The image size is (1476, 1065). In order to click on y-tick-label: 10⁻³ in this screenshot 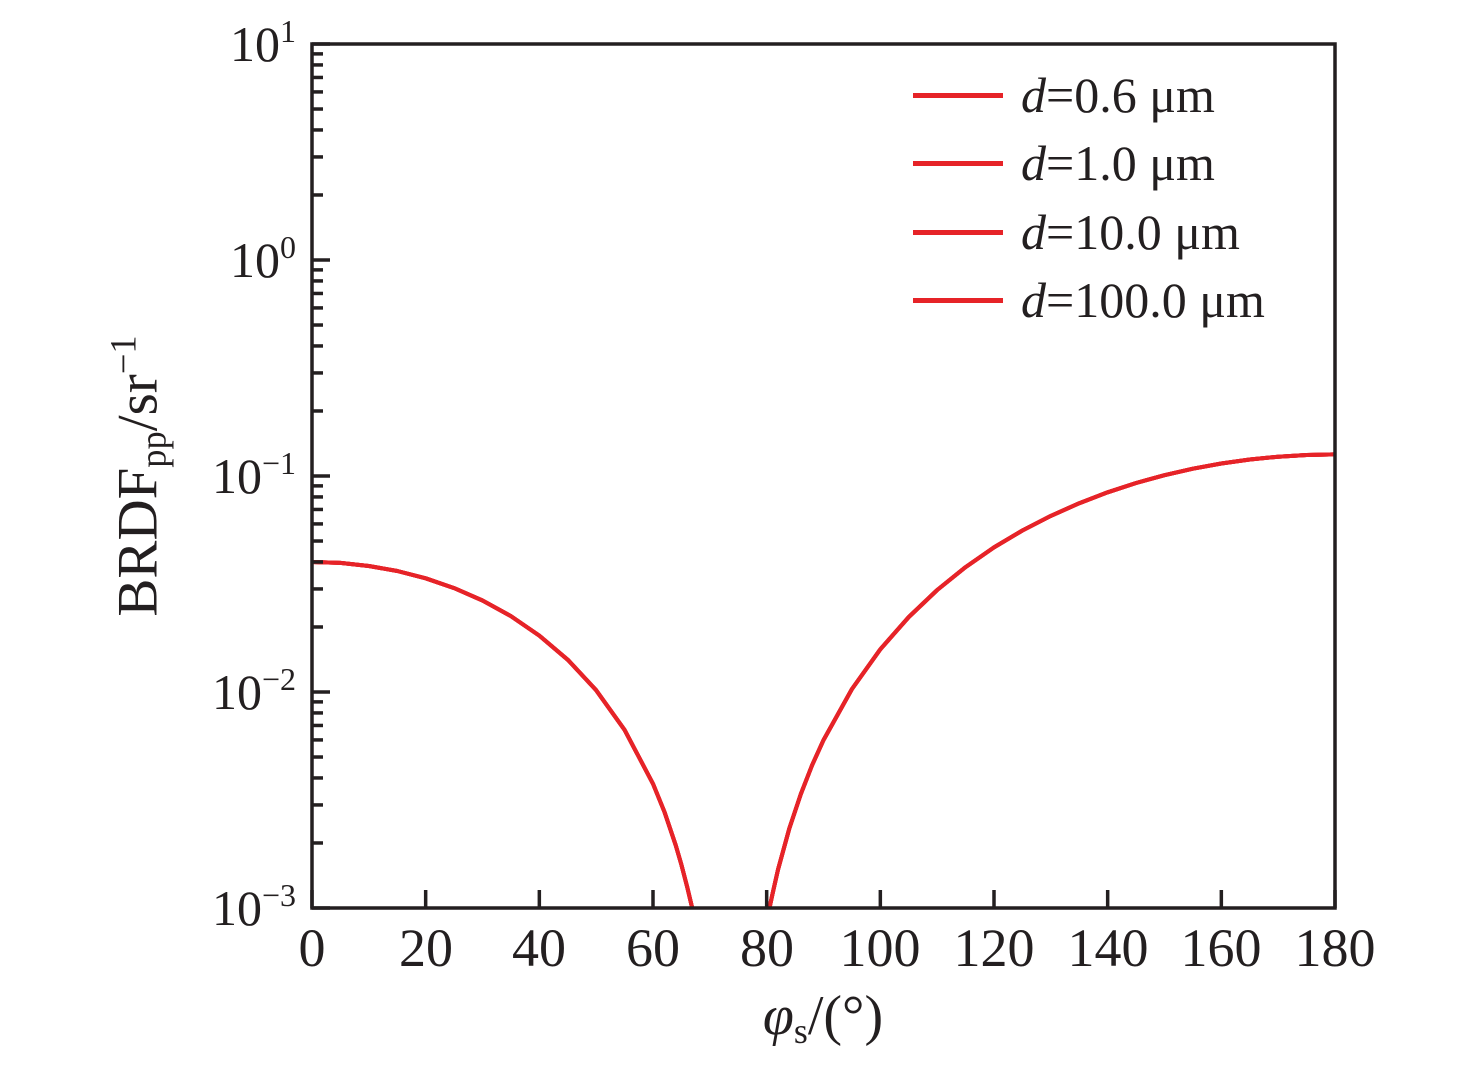, I will do `click(253, 907)`.